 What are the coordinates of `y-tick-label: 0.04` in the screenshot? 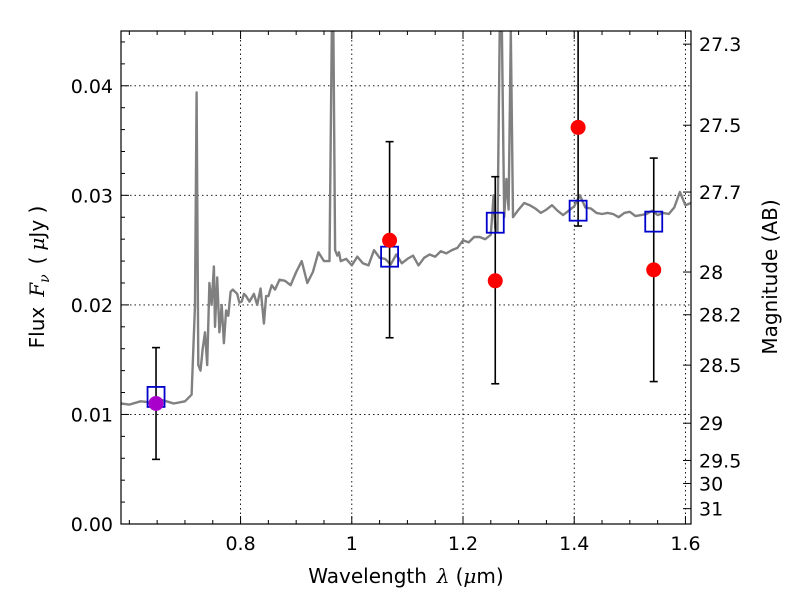 It's located at (92, 87).